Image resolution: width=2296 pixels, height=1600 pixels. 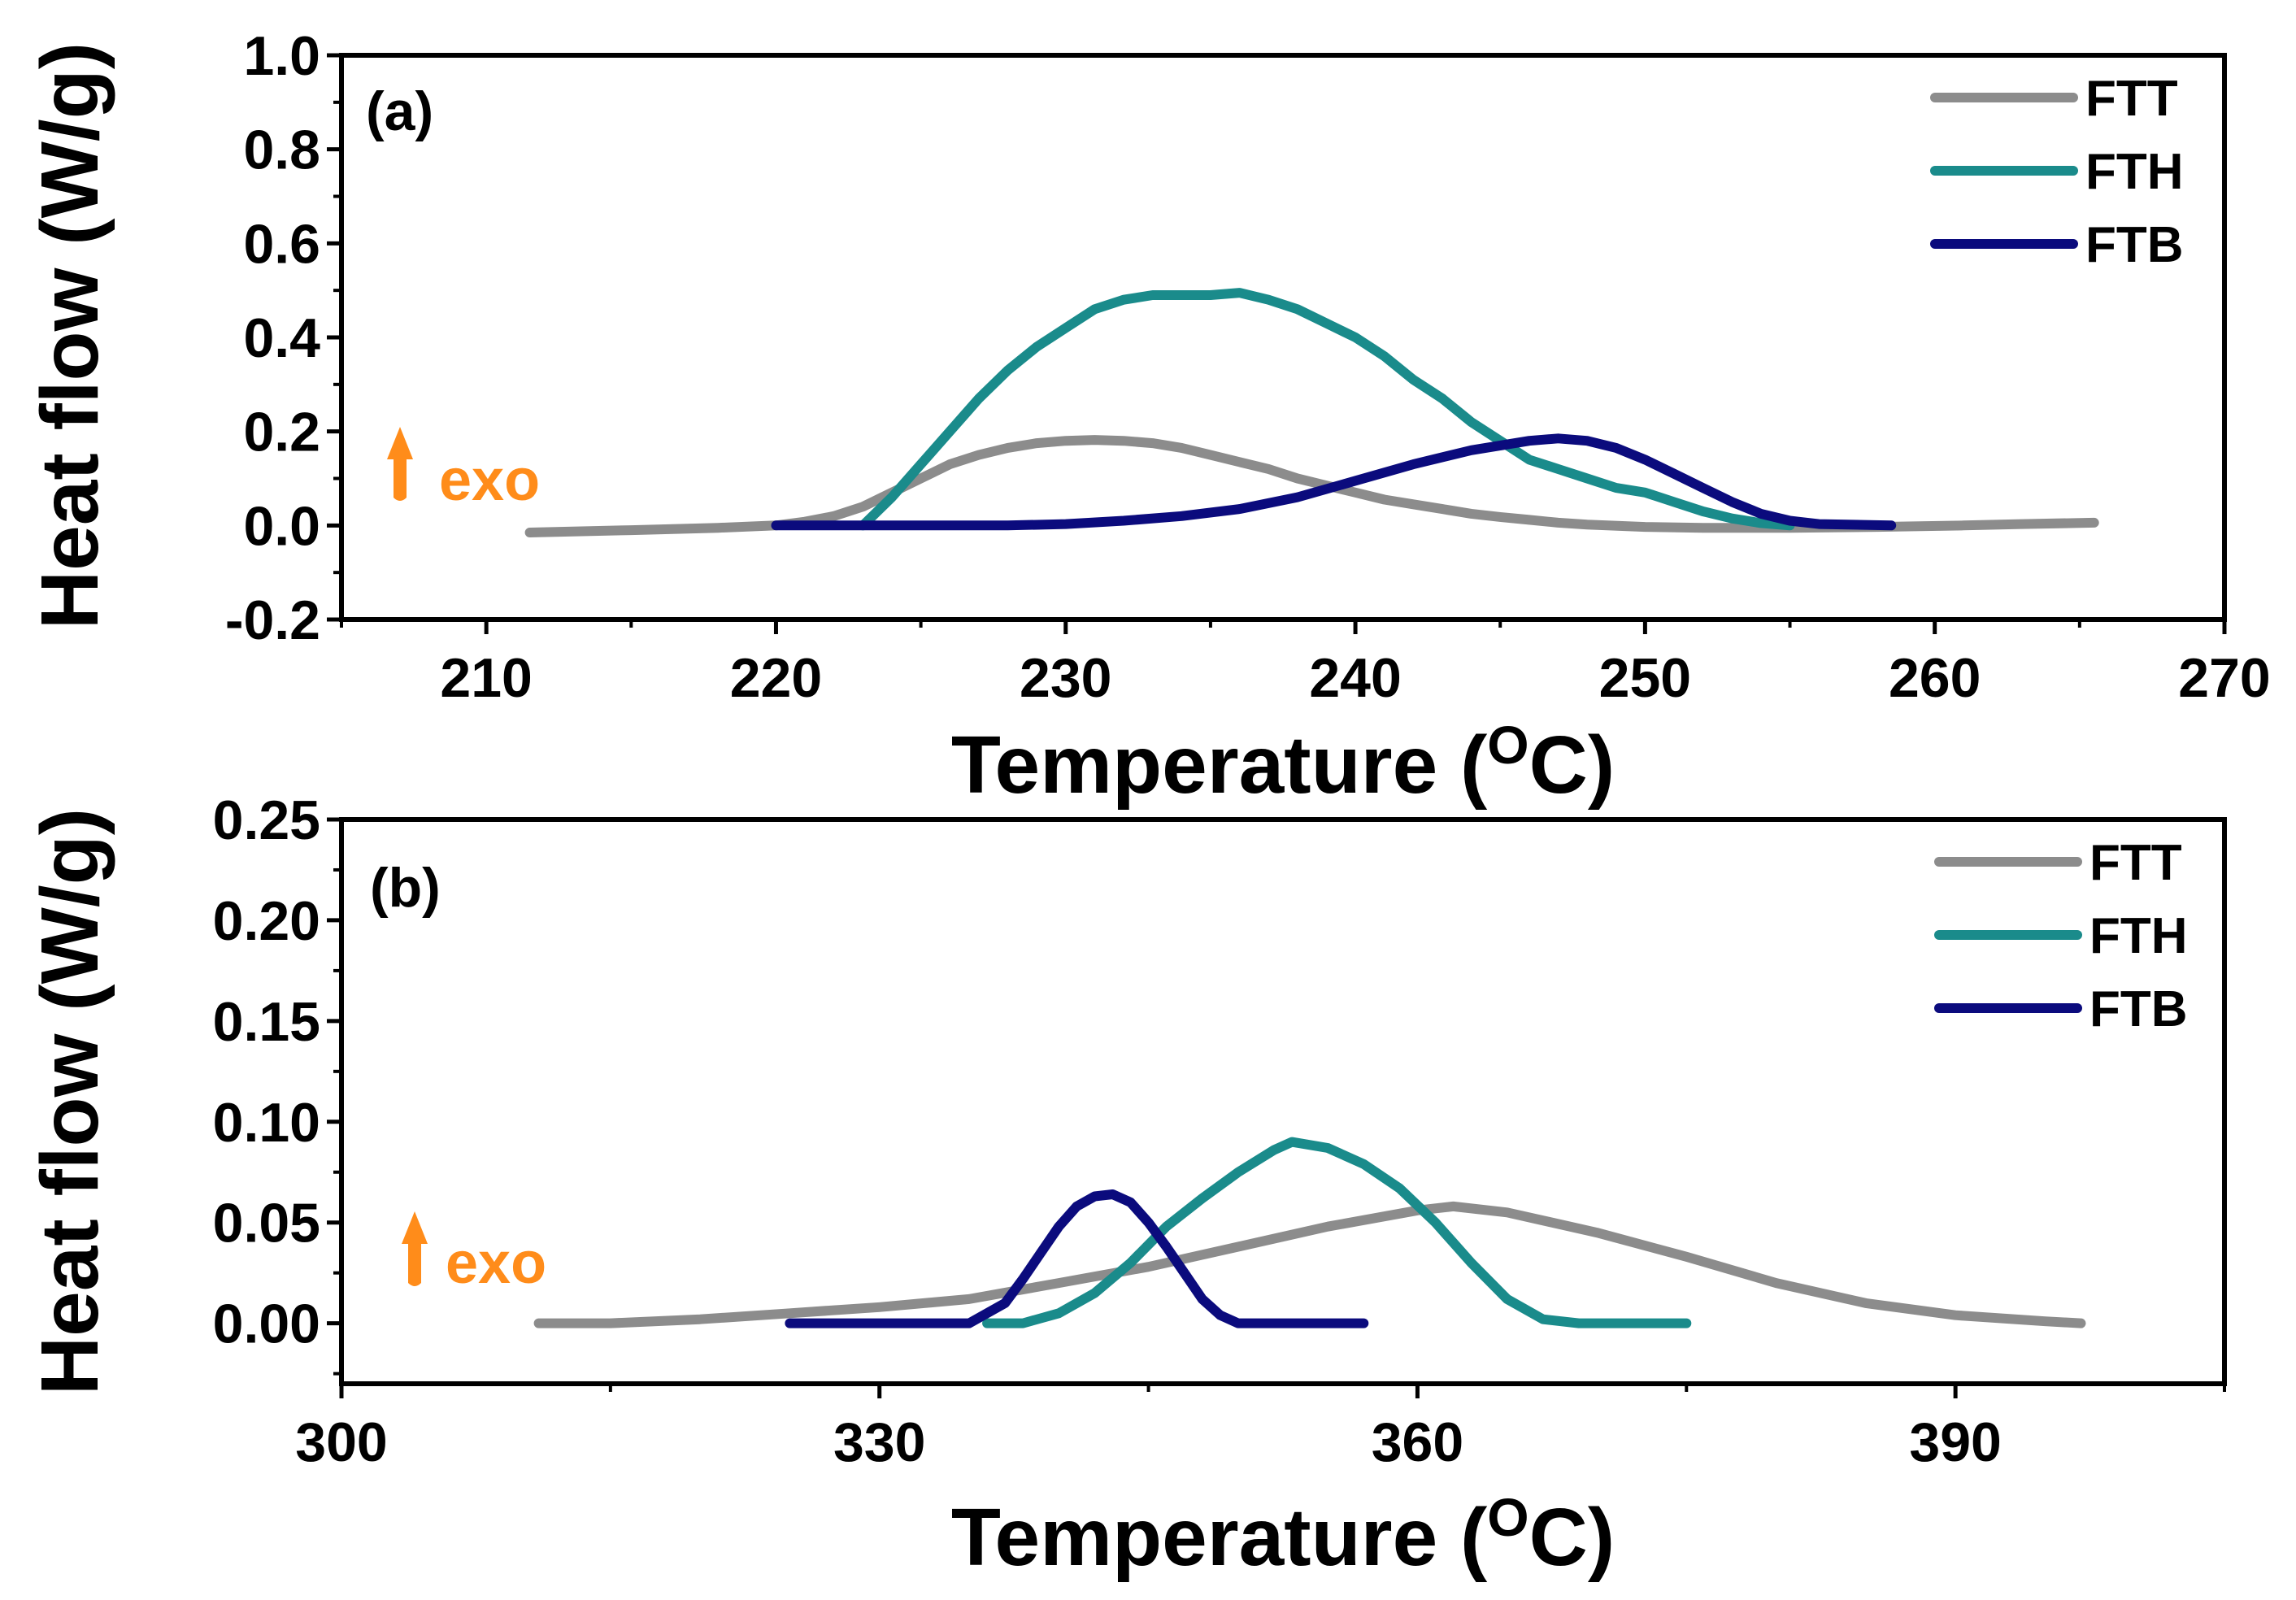 What do you see at coordinates (273, 620) in the screenshot?
I see `y-tick-label: -0.2` at bounding box center [273, 620].